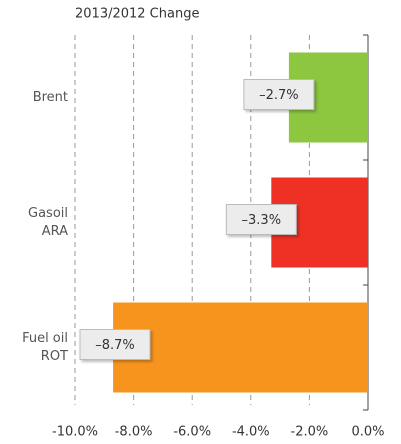 The width and height of the screenshot is (401, 444). Describe the element at coordinates (134, 432) in the screenshot. I see `x-tick-label: -8.0%` at that location.